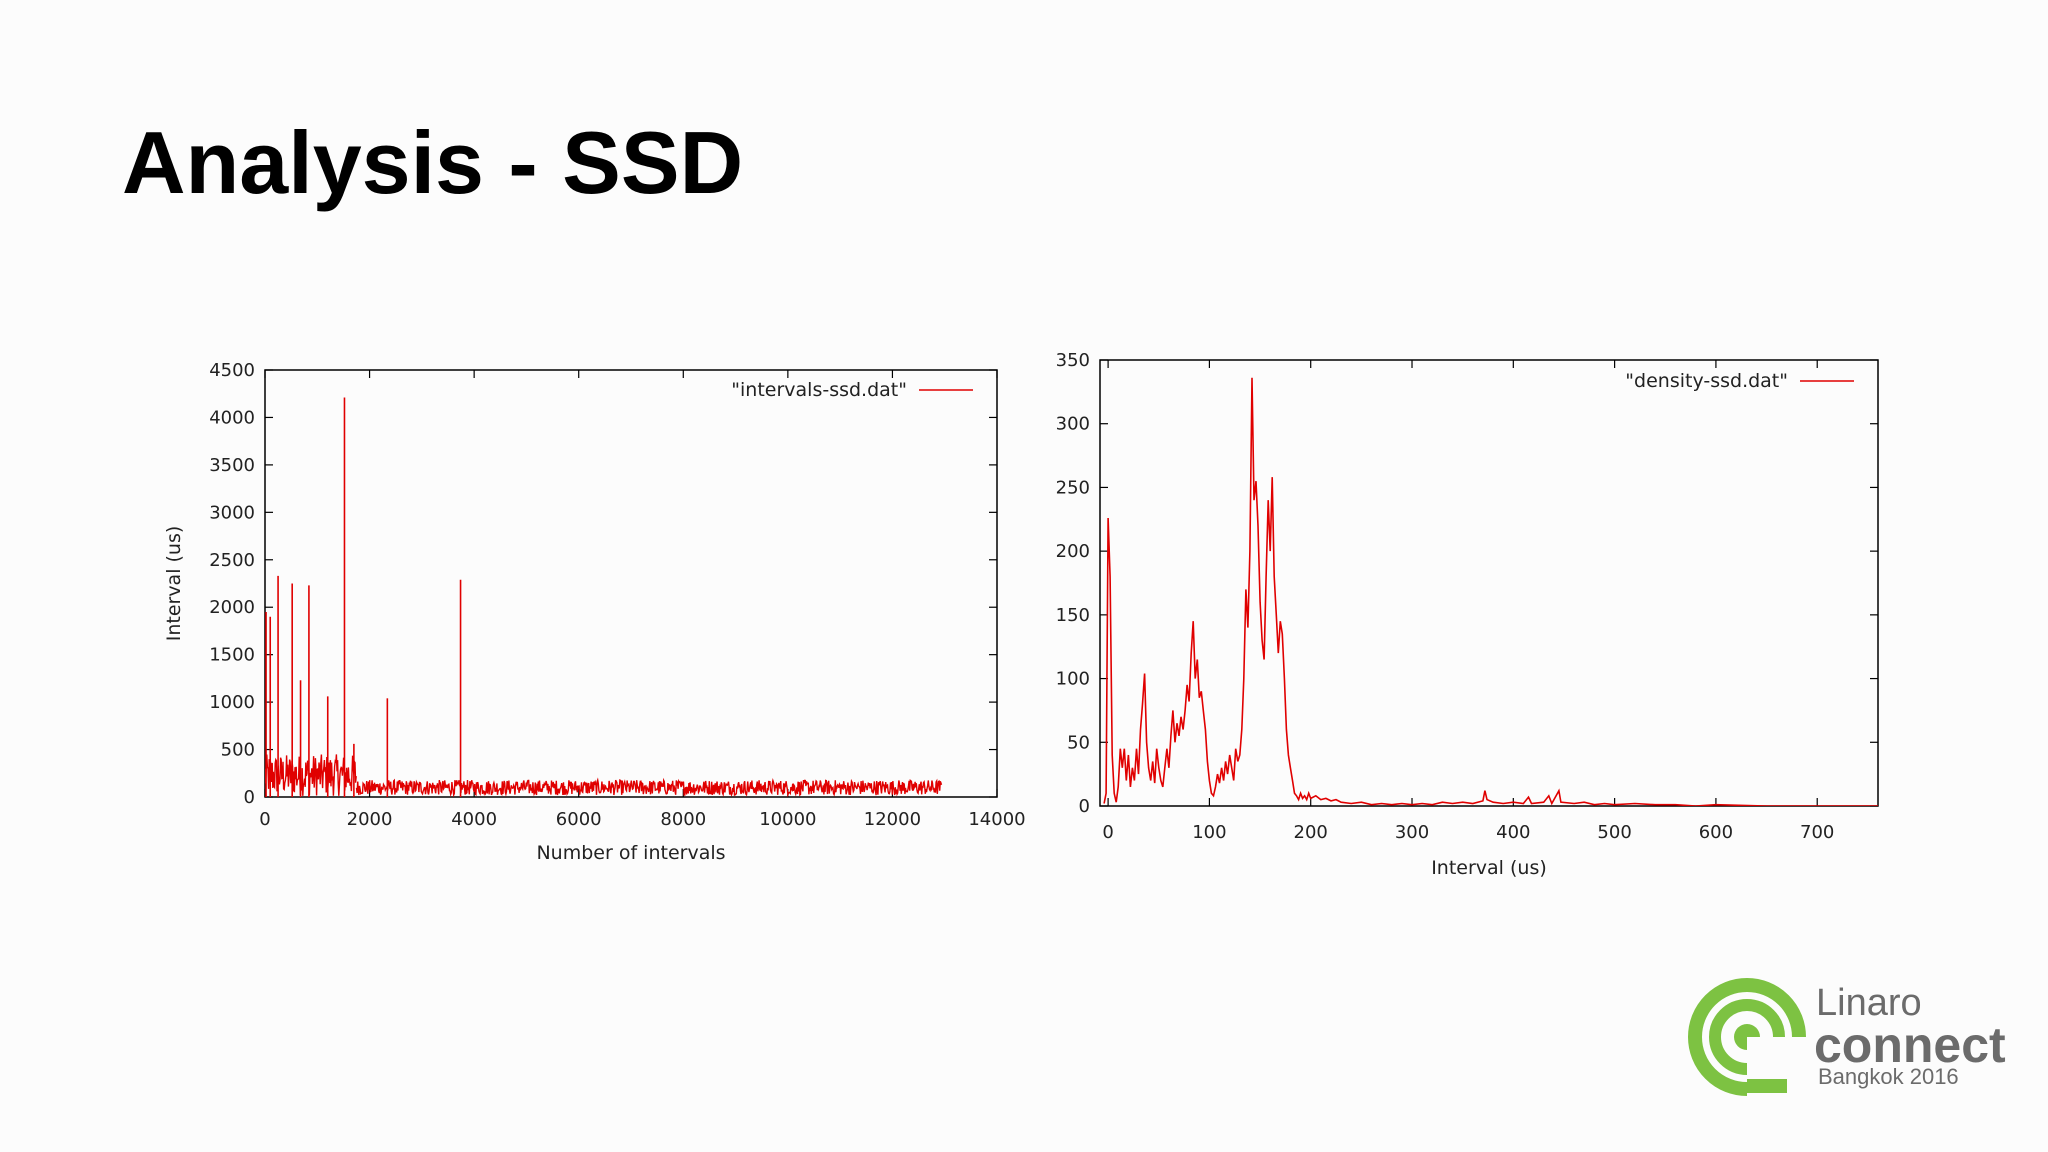  What do you see at coordinates (1888, 1076) in the screenshot?
I see `logo-event: Bangkok 2016` at bounding box center [1888, 1076].